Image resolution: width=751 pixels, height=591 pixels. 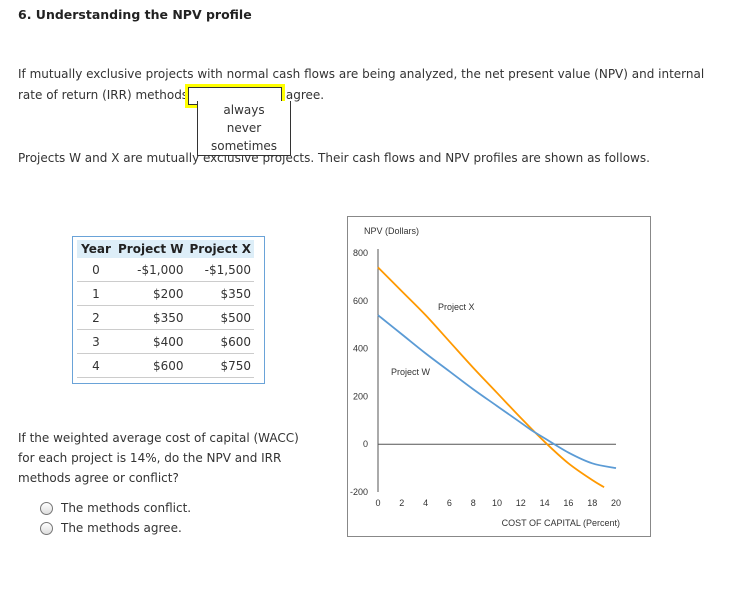 What do you see at coordinates (521, 503) in the screenshot?
I see `x-tick-label: 12` at bounding box center [521, 503].